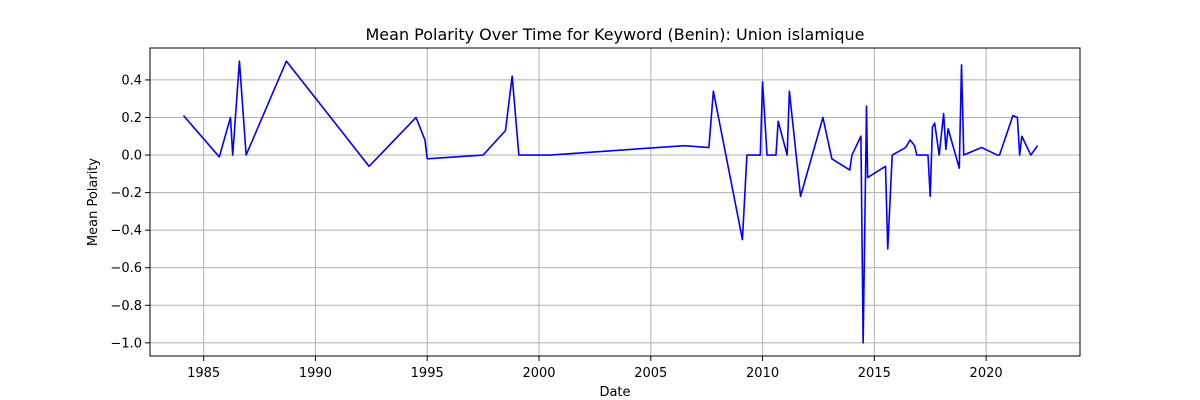  Describe the element at coordinates (131, 80) in the screenshot. I see `y-tick-label: 0.4` at that location.